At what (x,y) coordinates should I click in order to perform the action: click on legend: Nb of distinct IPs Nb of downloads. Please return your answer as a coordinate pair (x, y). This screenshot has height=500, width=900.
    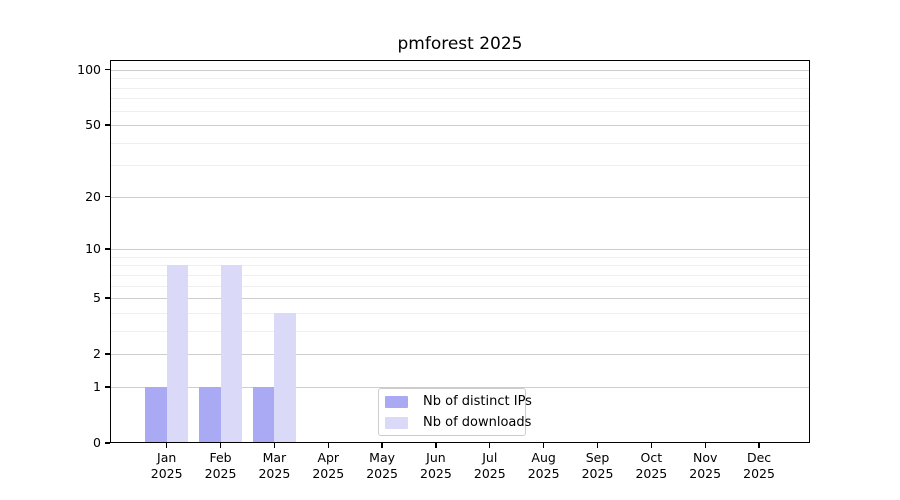
    Looking at the image, I should click on (455, 412).